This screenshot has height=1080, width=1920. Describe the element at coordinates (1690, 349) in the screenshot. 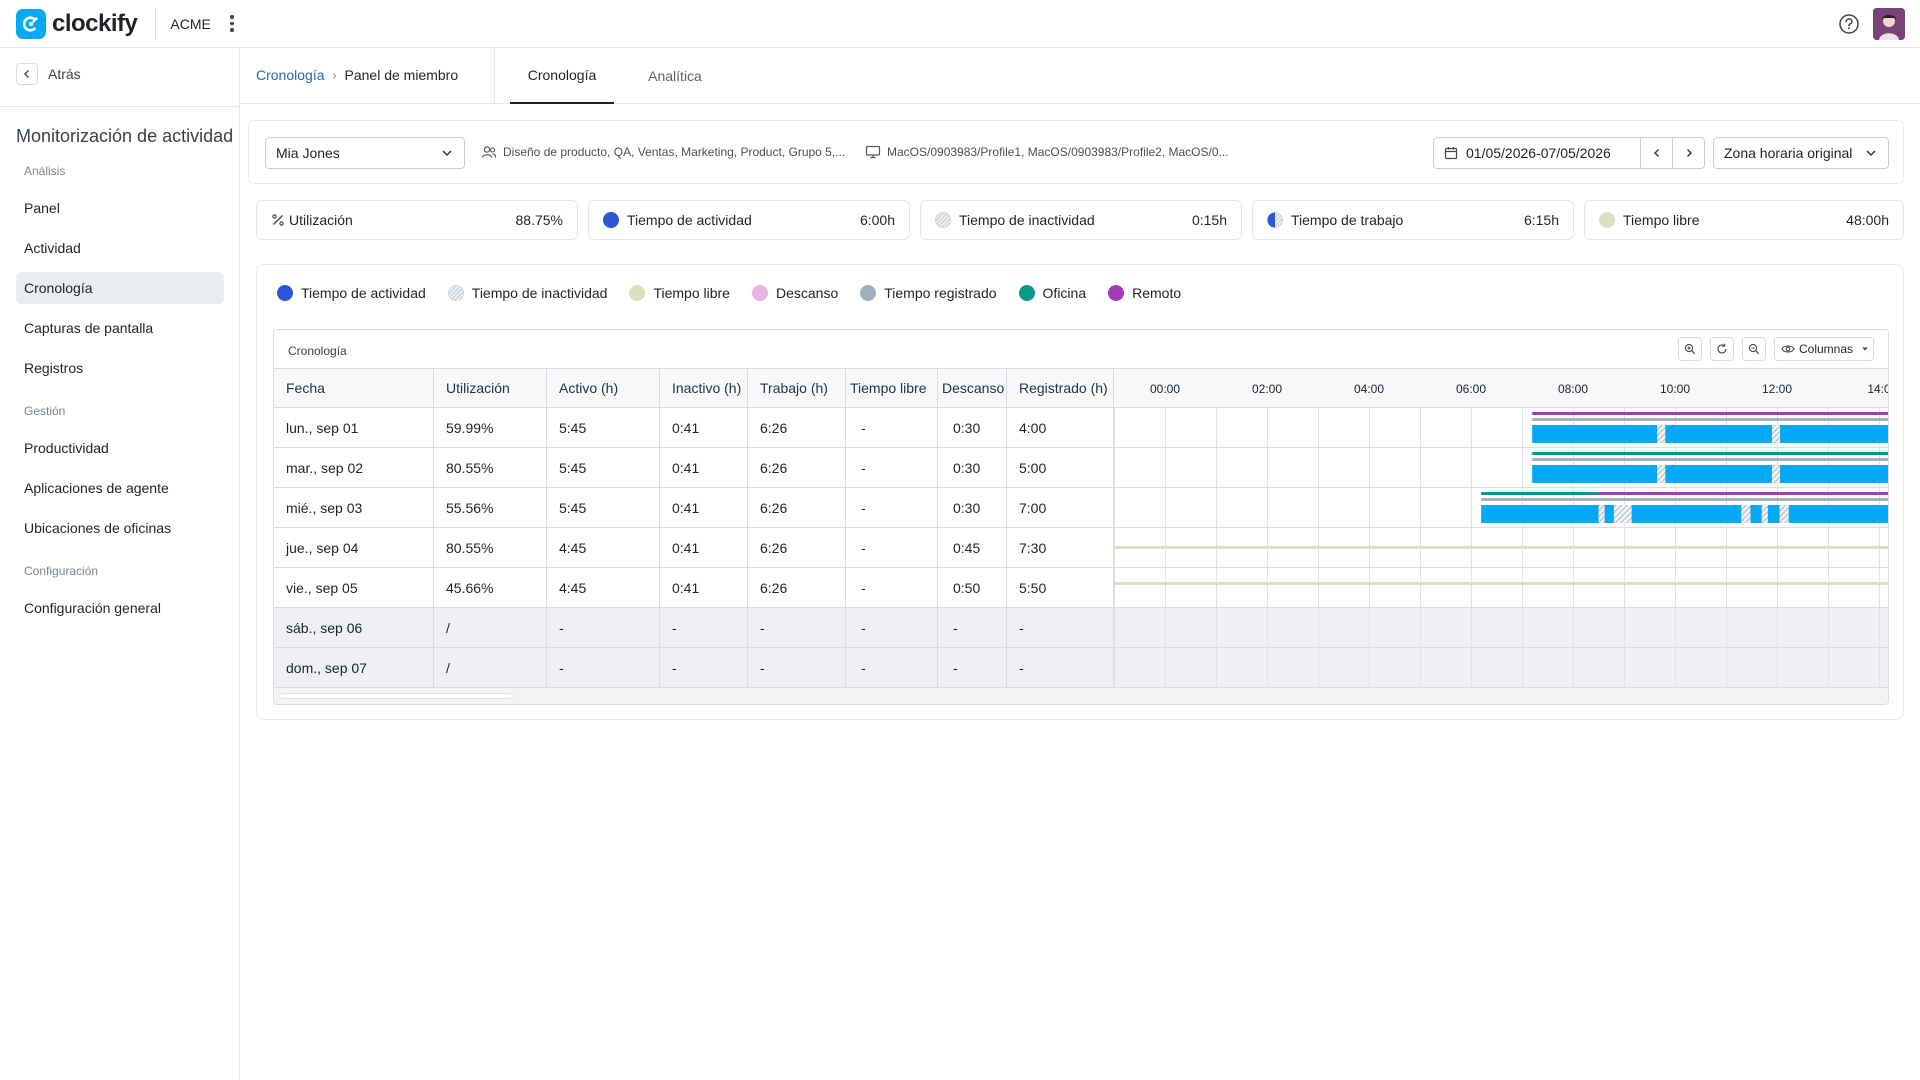

I see `zoom-in-button` at that location.